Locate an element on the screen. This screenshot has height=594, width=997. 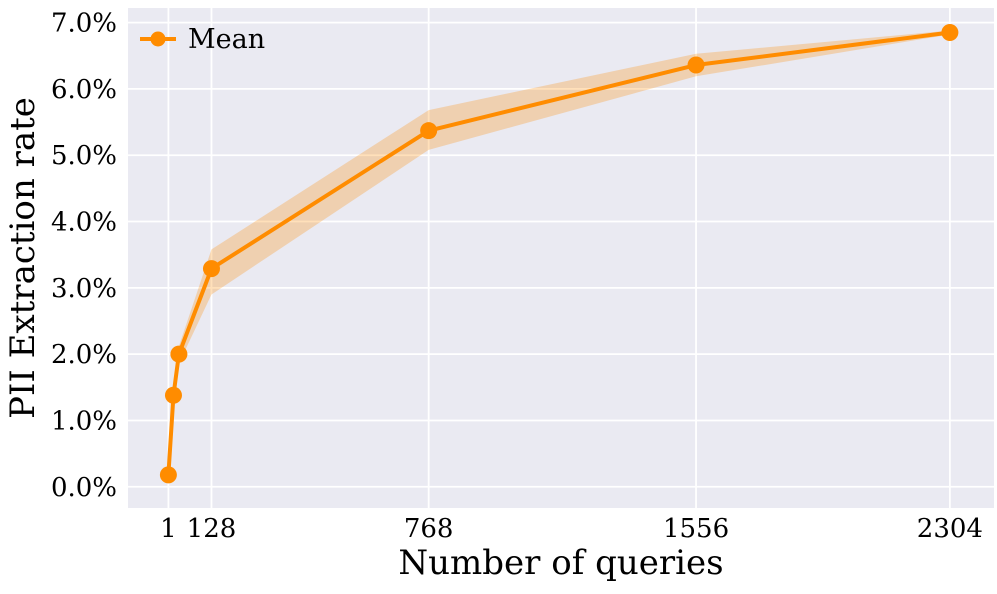
y-tick-label: 2.0% is located at coordinates (84, 355).